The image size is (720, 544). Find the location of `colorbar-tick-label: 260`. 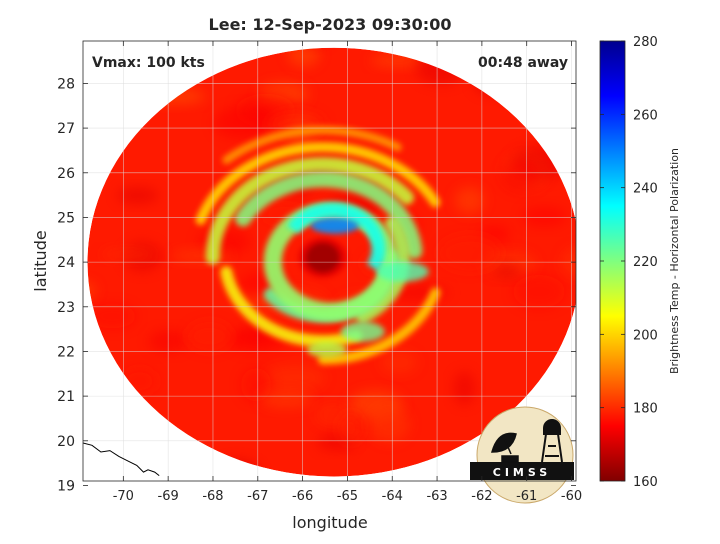

colorbar-tick-label: 260 is located at coordinates (645, 115).